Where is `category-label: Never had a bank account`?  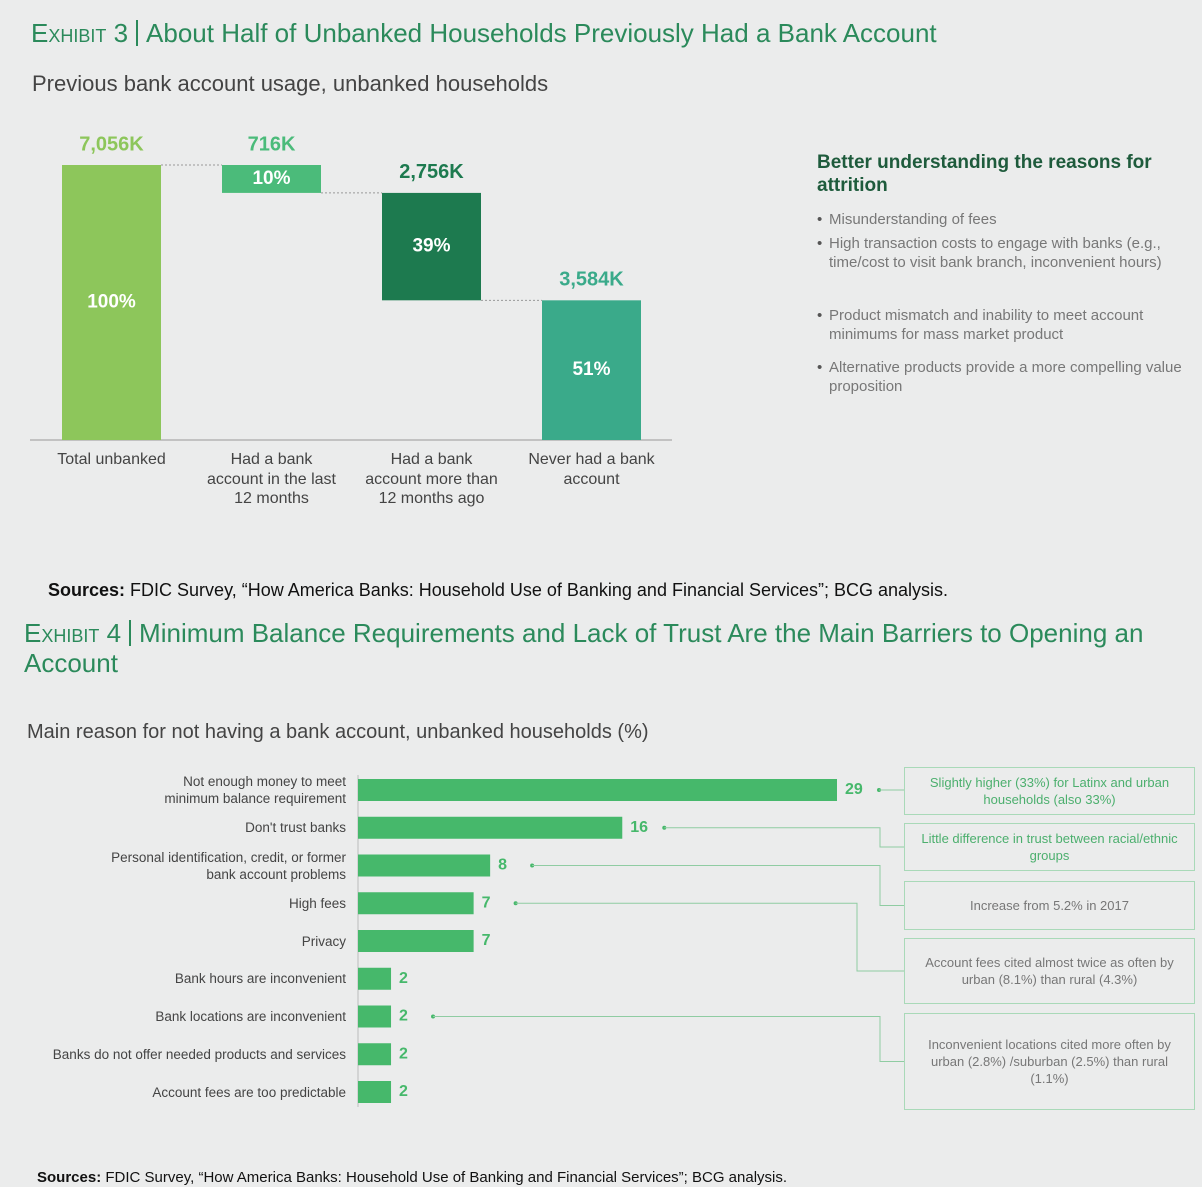 category-label: Never had a bank account is located at coordinates (591, 469).